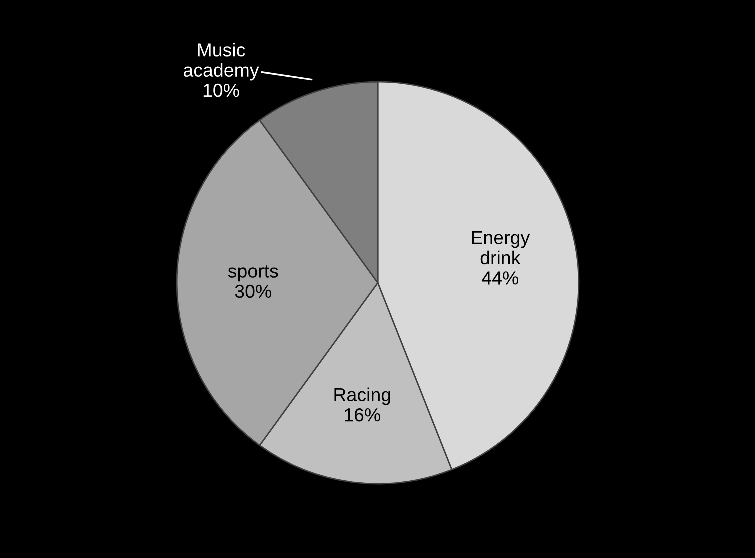  Describe the element at coordinates (500, 278) in the screenshot. I see `data-label: 44%` at that location.